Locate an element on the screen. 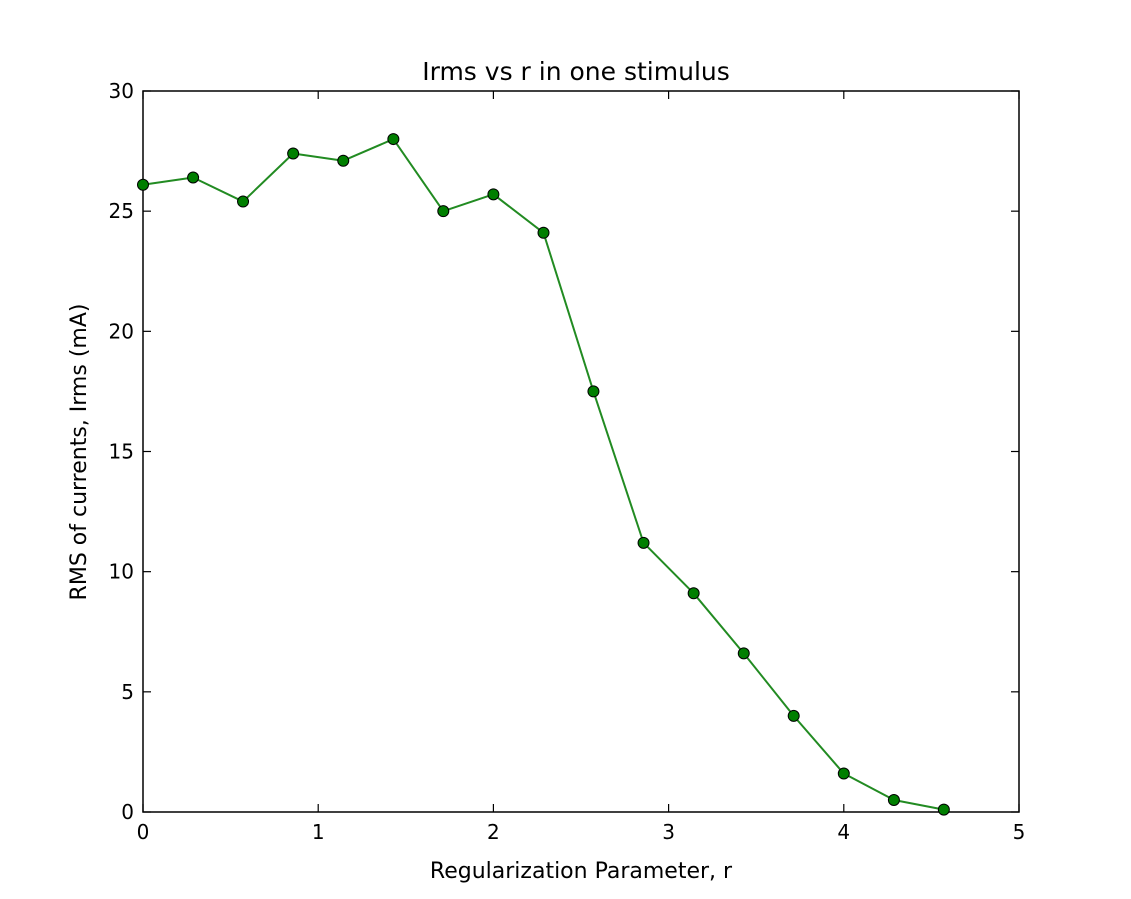  y-tick-label: 5 is located at coordinates (127, 692).